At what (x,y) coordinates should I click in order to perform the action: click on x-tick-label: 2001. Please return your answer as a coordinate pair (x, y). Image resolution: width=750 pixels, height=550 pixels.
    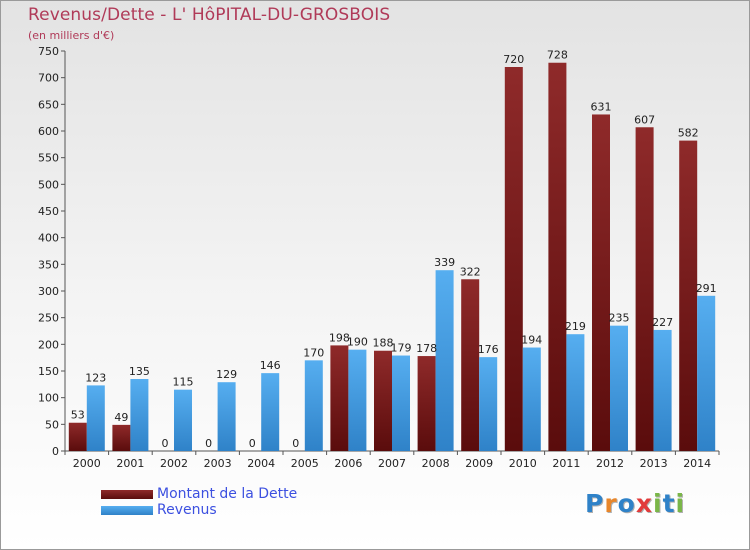
    Looking at the image, I should click on (130, 463).